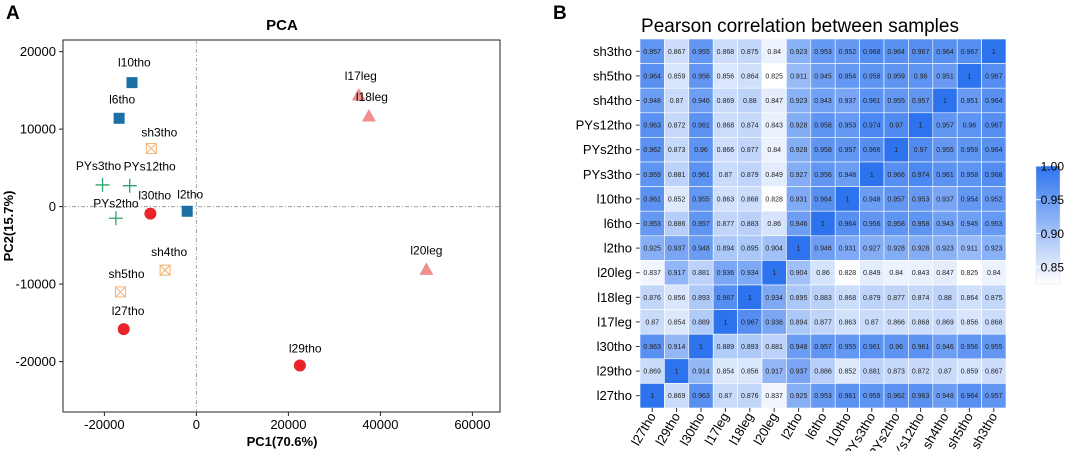 The width and height of the screenshot is (1065, 451). Describe the element at coordinates (970, 101) in the screenshot. I see `heatmap-cell-value: 0.951` at that location.